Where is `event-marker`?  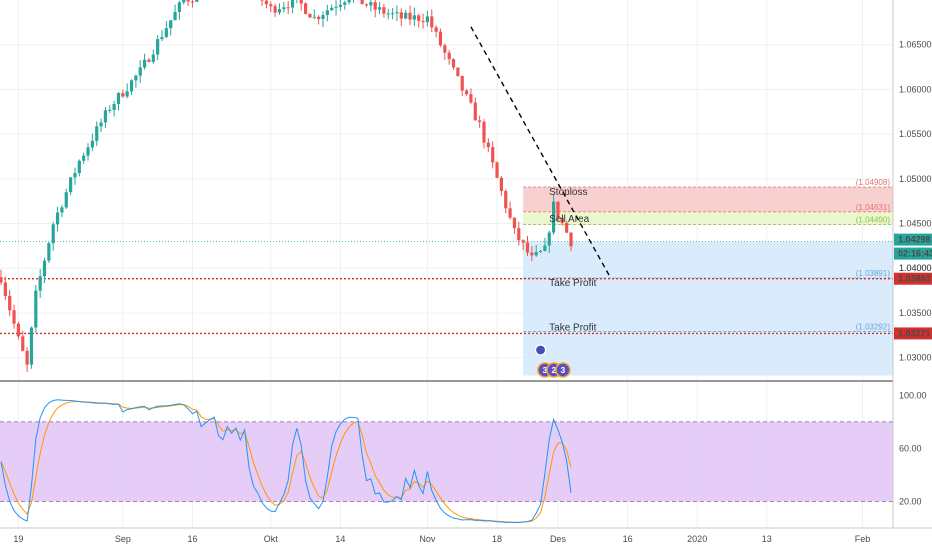
event-marker is located at coordinates (540, 350).